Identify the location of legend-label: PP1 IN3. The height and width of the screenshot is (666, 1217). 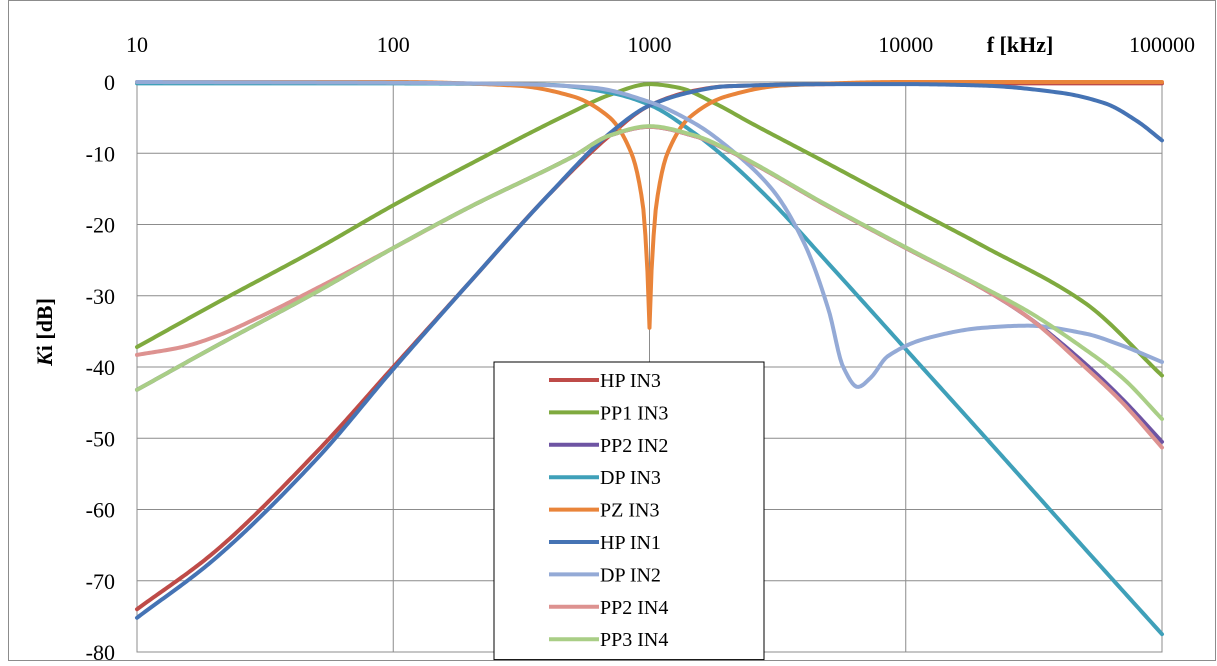
(634, 413).